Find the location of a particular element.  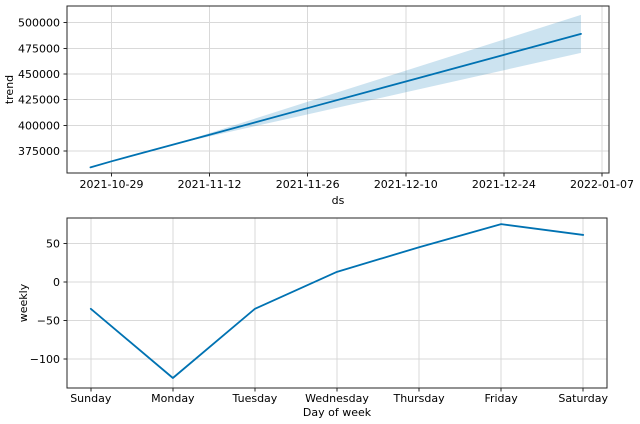

x-tick-label: 2021-12-10 is located at coordinates (406, 184).